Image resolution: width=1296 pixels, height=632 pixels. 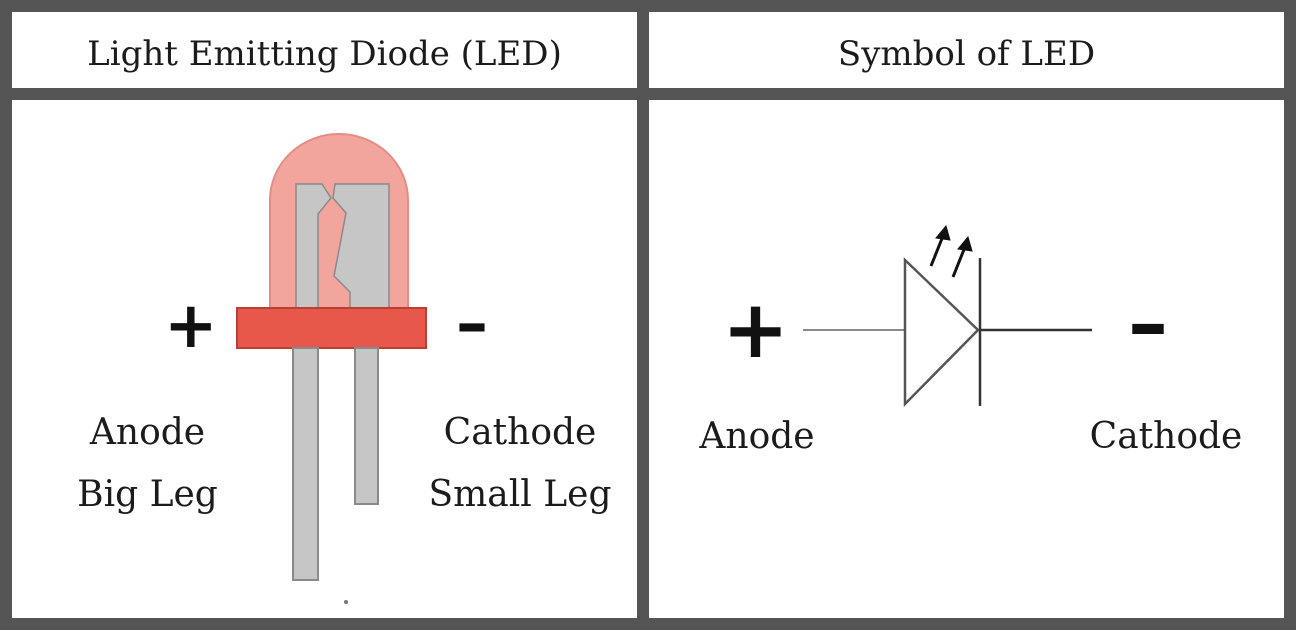 What do you see at coordinates (520, 494) in the screenshot?
I see `left-cathode-sub-label: Small Leg` at bounding box center [520, 494].